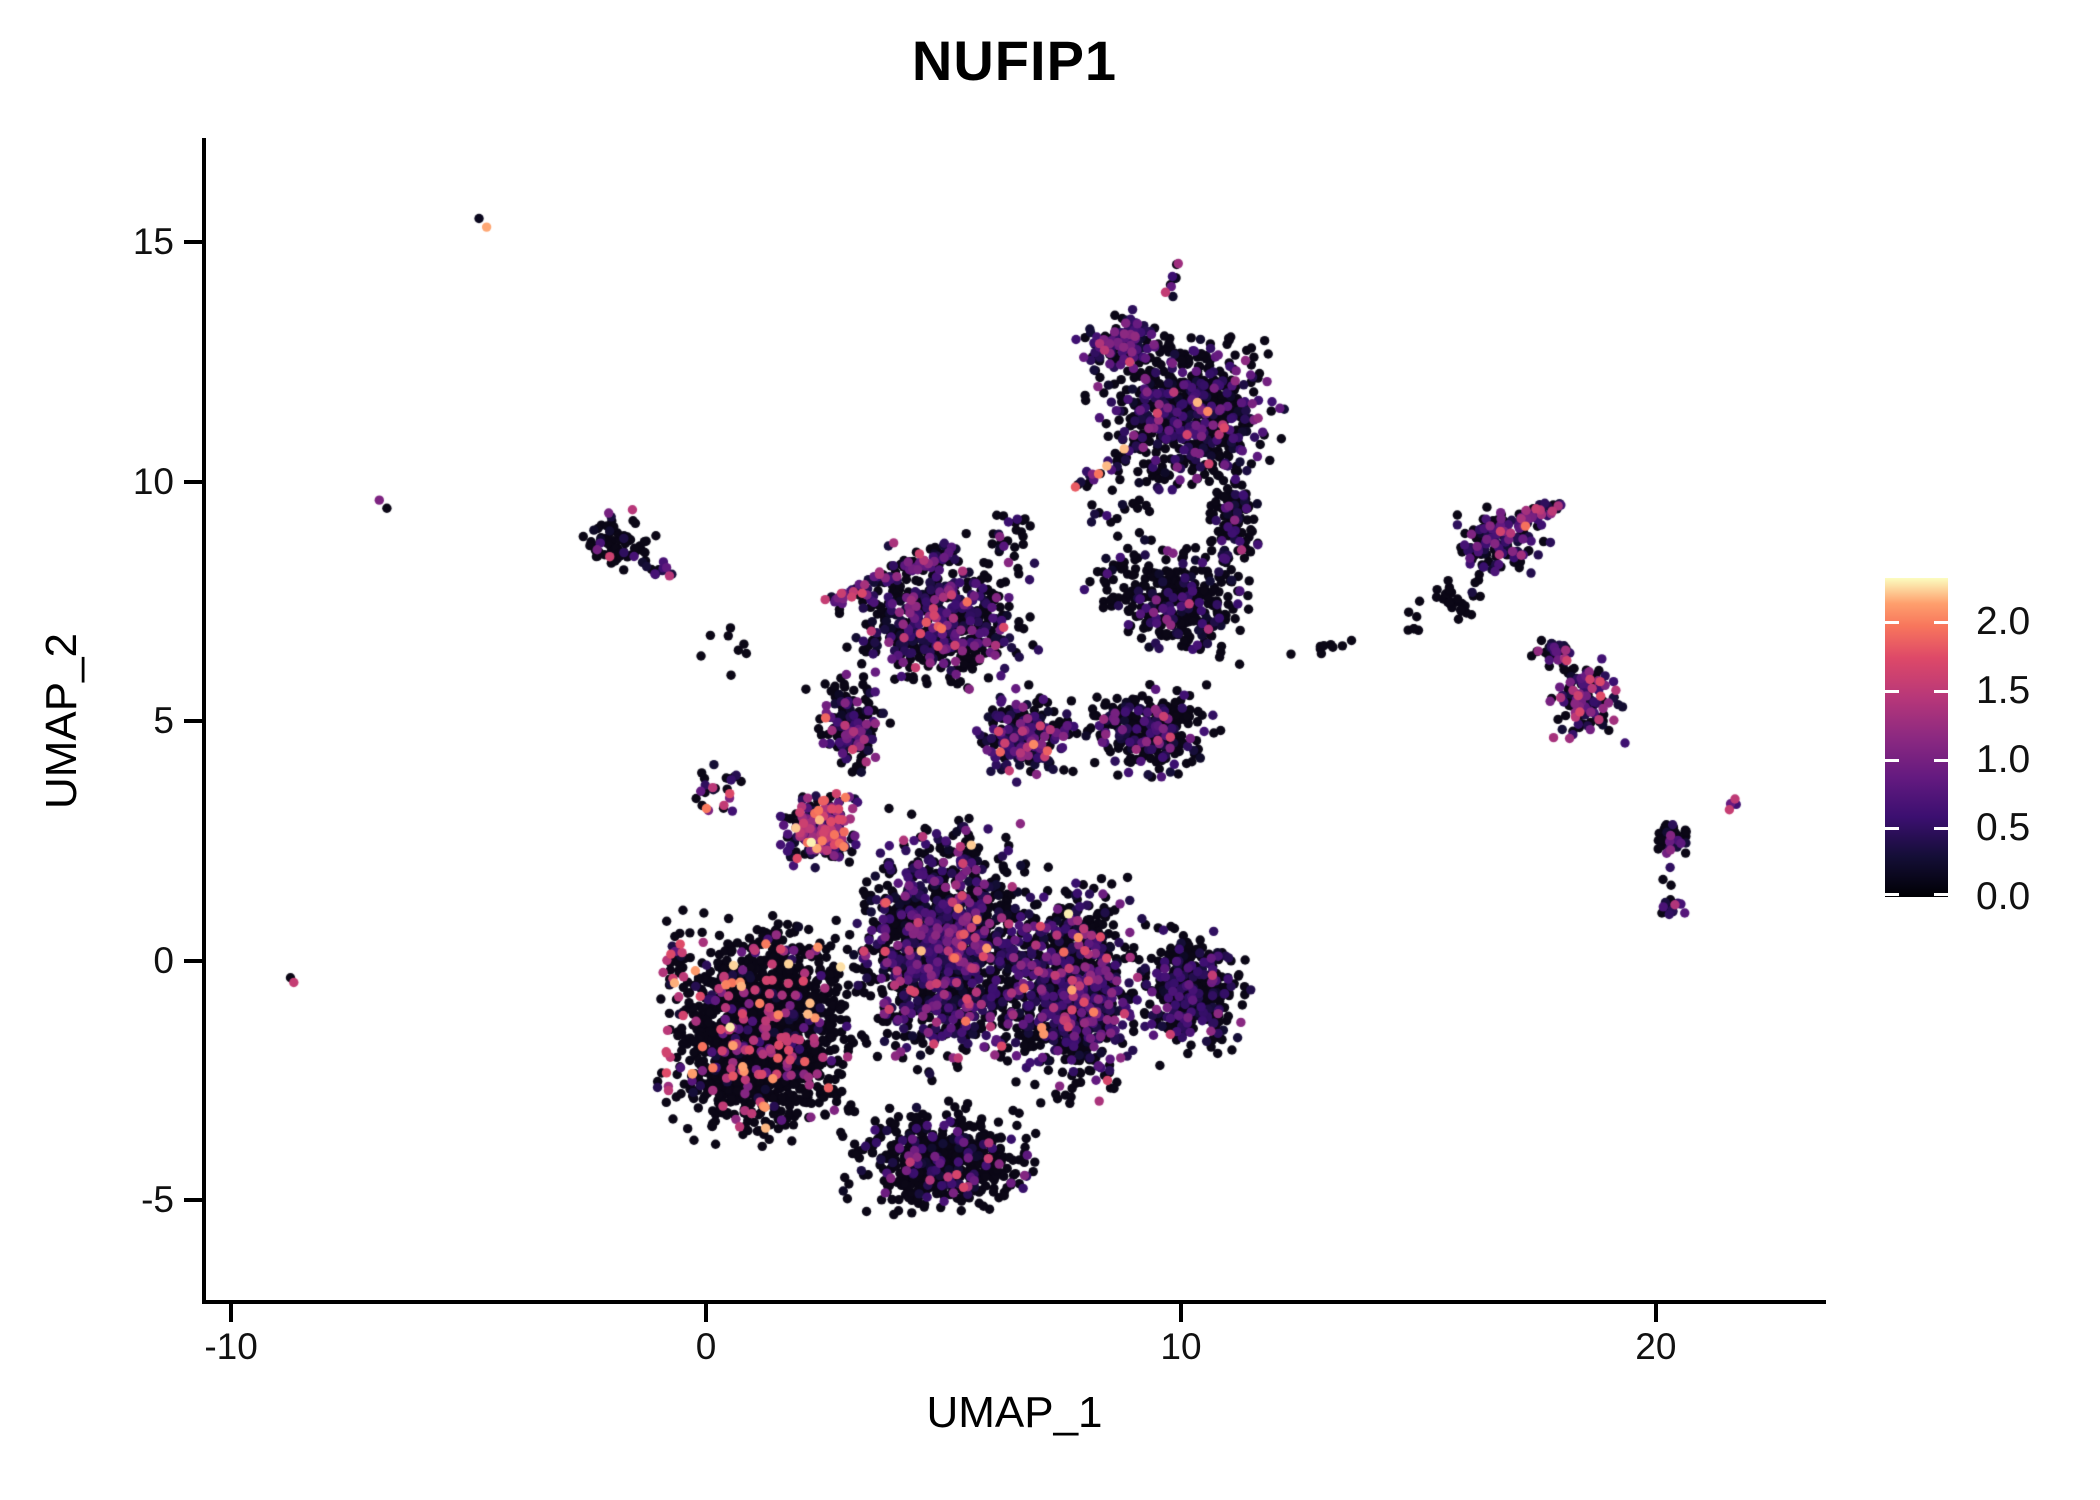  What do you see at coordinates (1014, 60) in the screenshot?
I see `plot-title: NUFIP1` at bounding box center [1014, 60].